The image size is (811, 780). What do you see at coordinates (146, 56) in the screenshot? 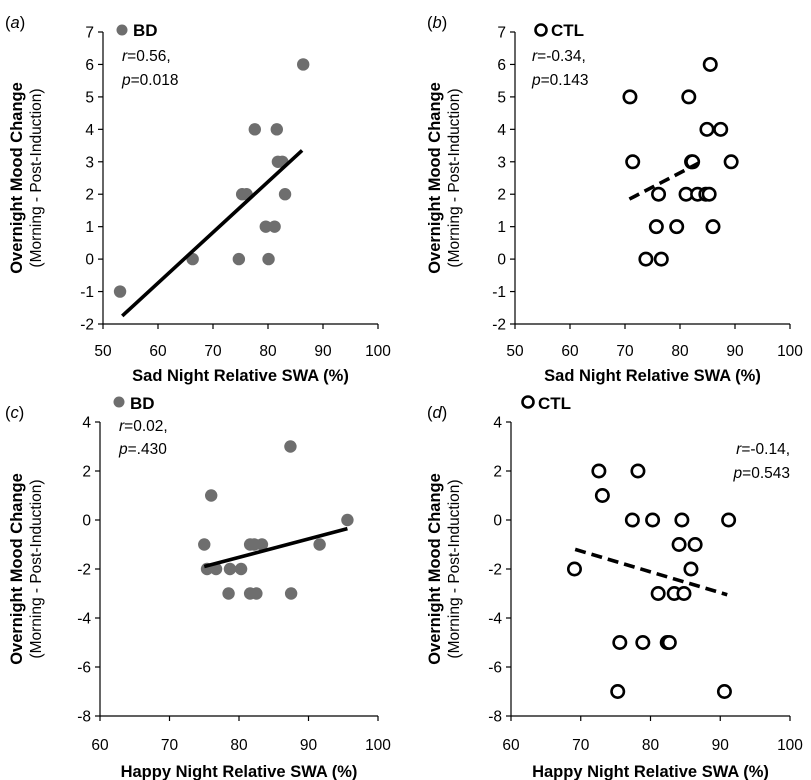
I see `r-stat: r=0.56,` at bounding box center [146, 56].